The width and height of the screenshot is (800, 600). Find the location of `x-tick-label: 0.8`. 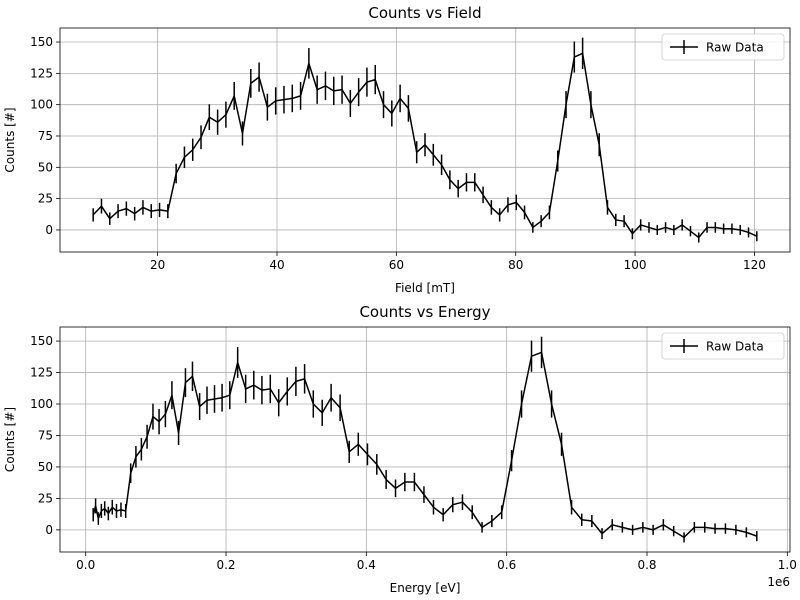

x-tick-label: 0.8 is located at coordinates (646, 565).